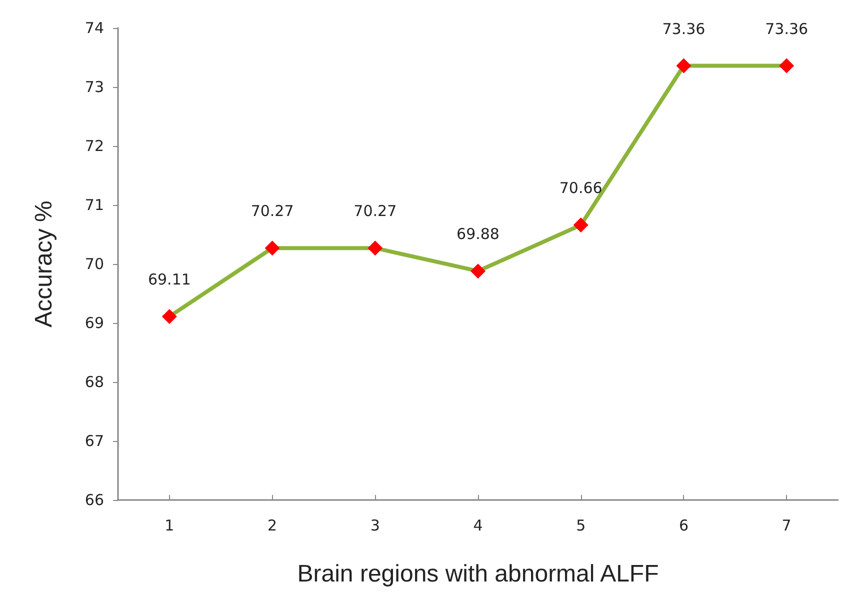  Describe the element at coordinates (580, 188) in the screenshot. I see `data-label: 70.66` at that location.